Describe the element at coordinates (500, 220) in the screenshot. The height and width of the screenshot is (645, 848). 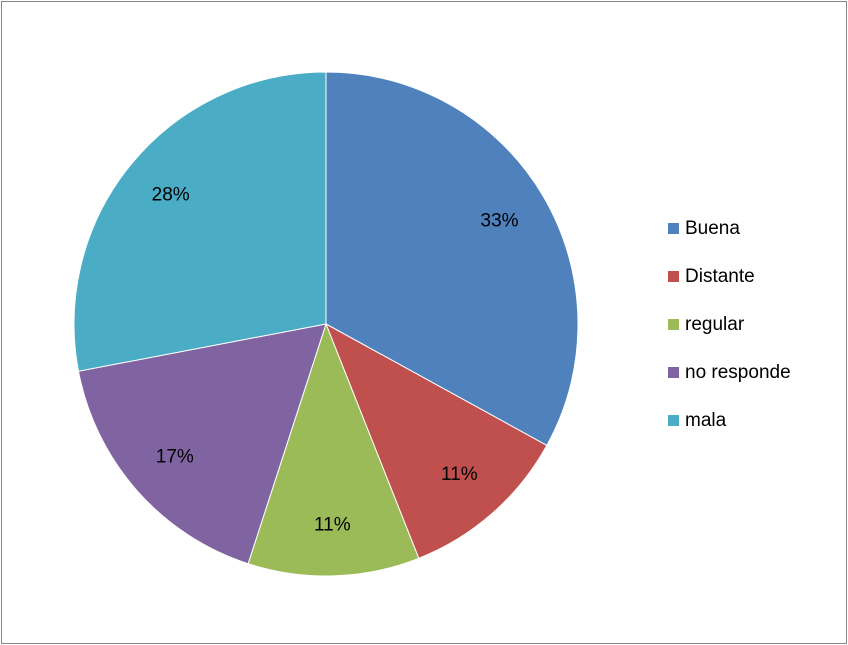
I see `data-label: 33%` at that location.